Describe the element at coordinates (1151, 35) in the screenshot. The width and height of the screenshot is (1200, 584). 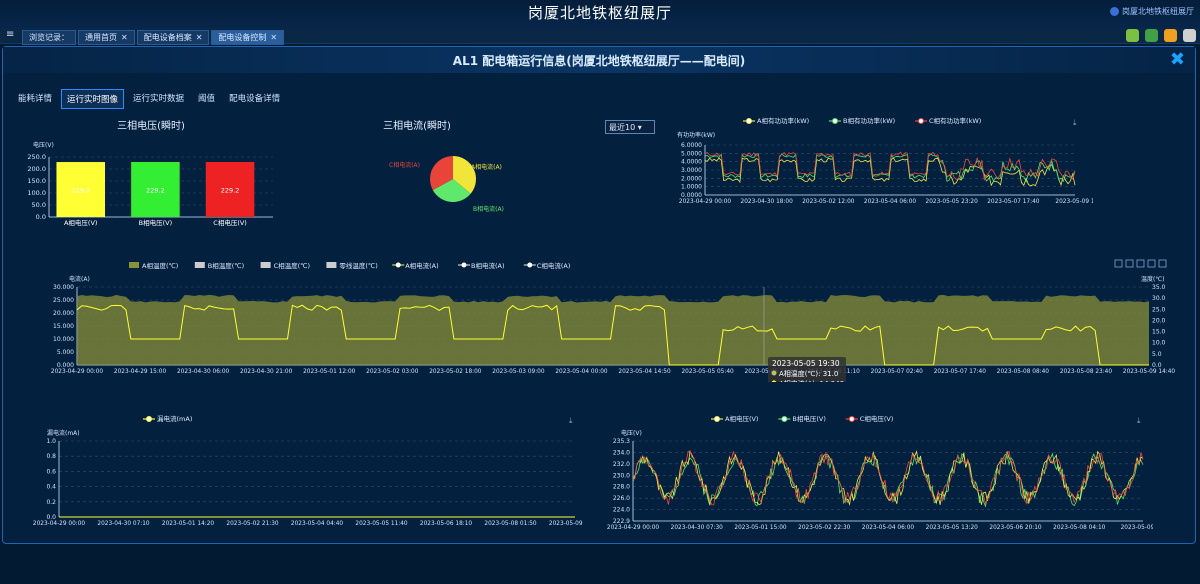
I see `refresh-icon` at that location.